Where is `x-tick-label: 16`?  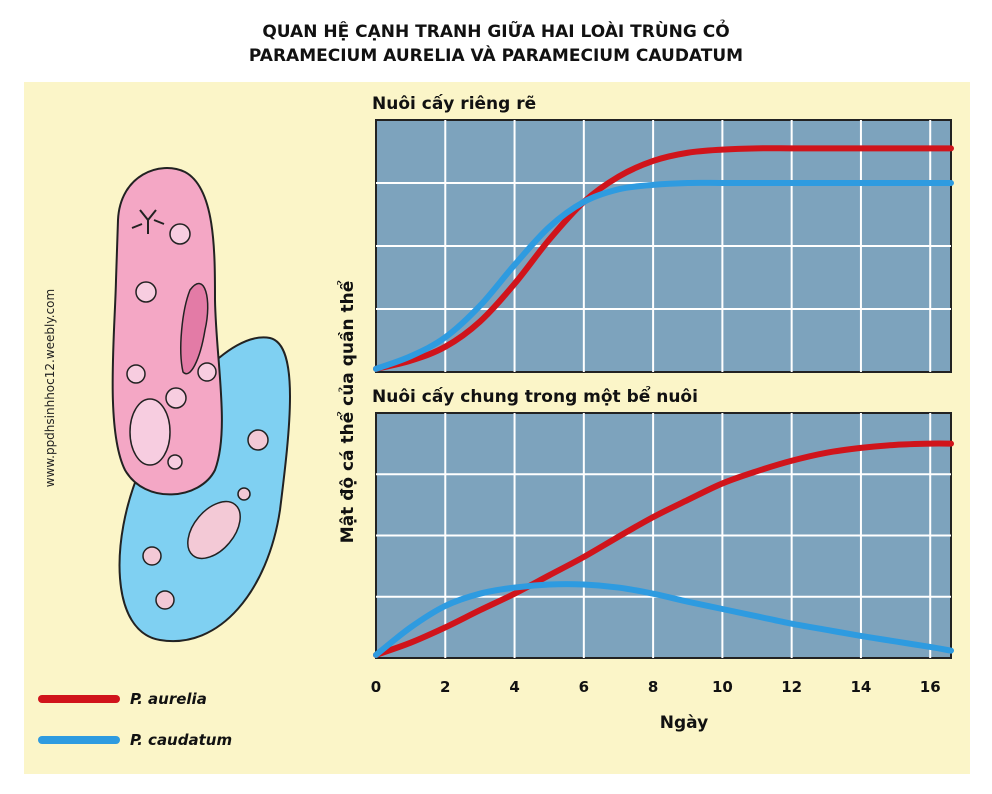
x-tick-label: 16 is located at coordinates (930, 687).